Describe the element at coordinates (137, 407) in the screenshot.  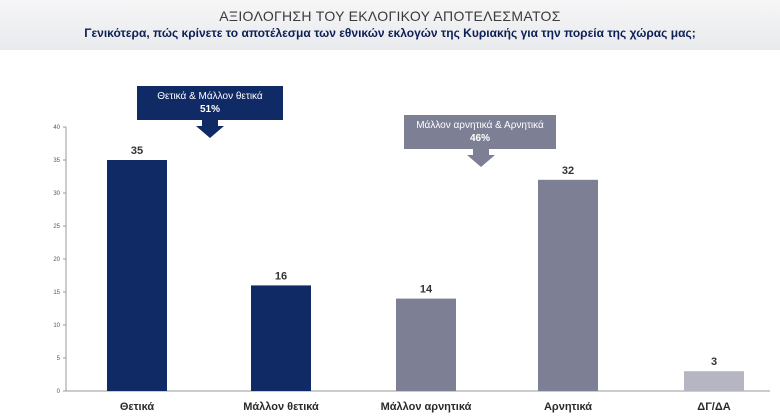
I see `x-category-label: Θετικά` at that location.